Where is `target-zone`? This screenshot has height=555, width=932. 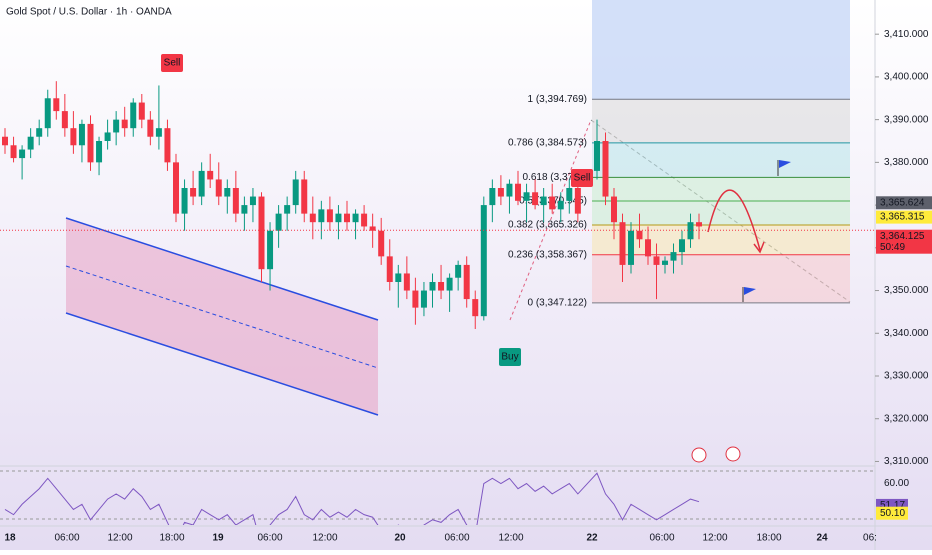
target-zone is located at coordinates (721, 50).